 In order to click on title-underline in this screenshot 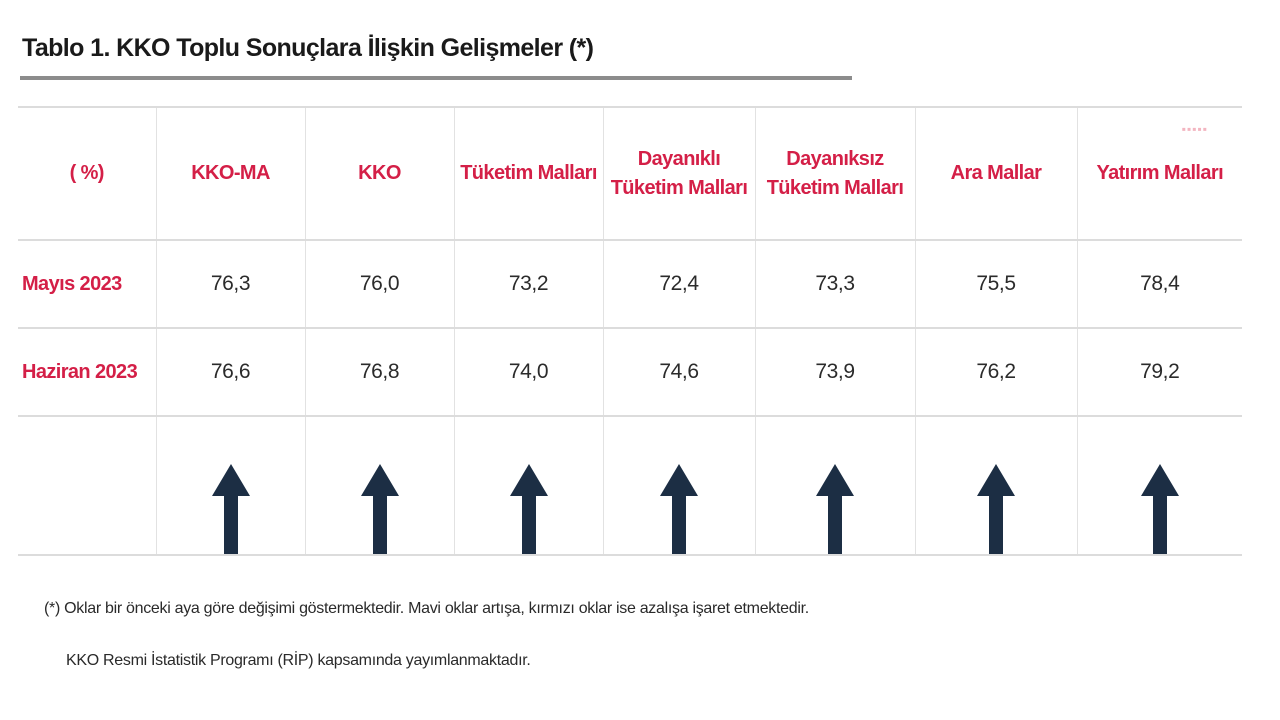, I will do `click(436, 78)`.